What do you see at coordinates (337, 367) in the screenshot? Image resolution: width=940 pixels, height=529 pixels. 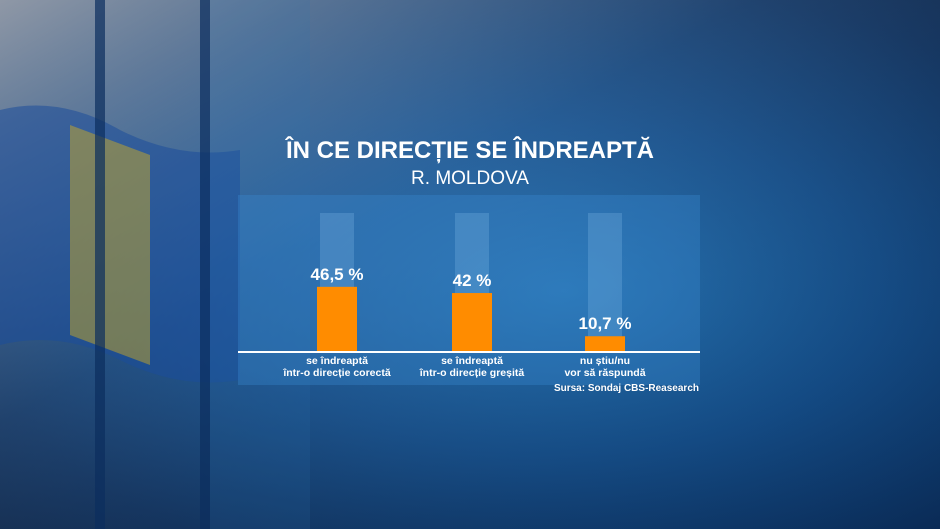 I see `category-label: se îndreaptă într-o direcție corectă` at bounding box center [337, 367].